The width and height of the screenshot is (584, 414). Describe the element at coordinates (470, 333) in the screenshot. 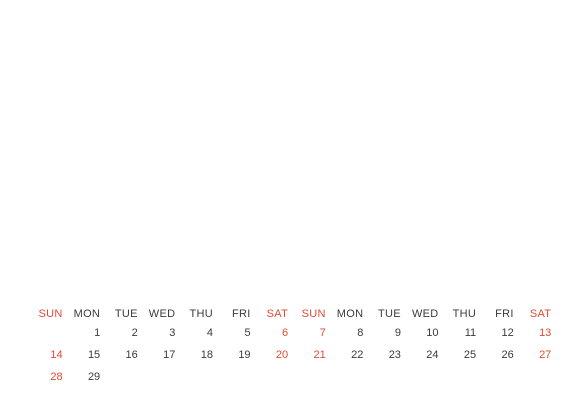

I see `day-cell: 11` at that location.